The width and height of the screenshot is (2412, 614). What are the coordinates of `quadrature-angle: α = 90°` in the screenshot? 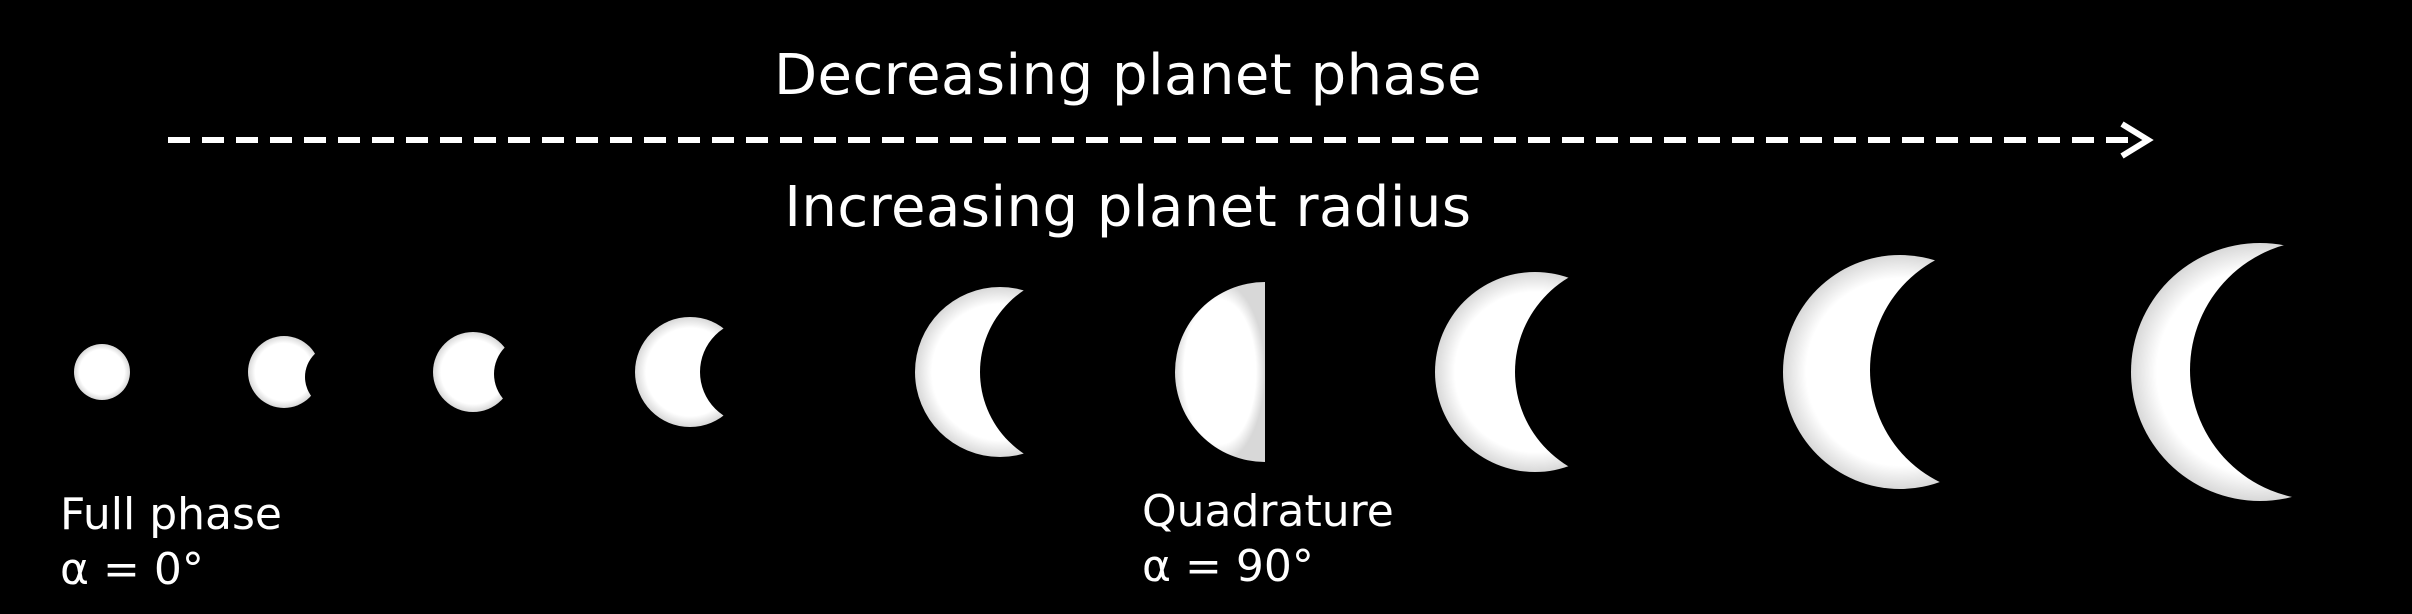 It's located at (1268, 566).